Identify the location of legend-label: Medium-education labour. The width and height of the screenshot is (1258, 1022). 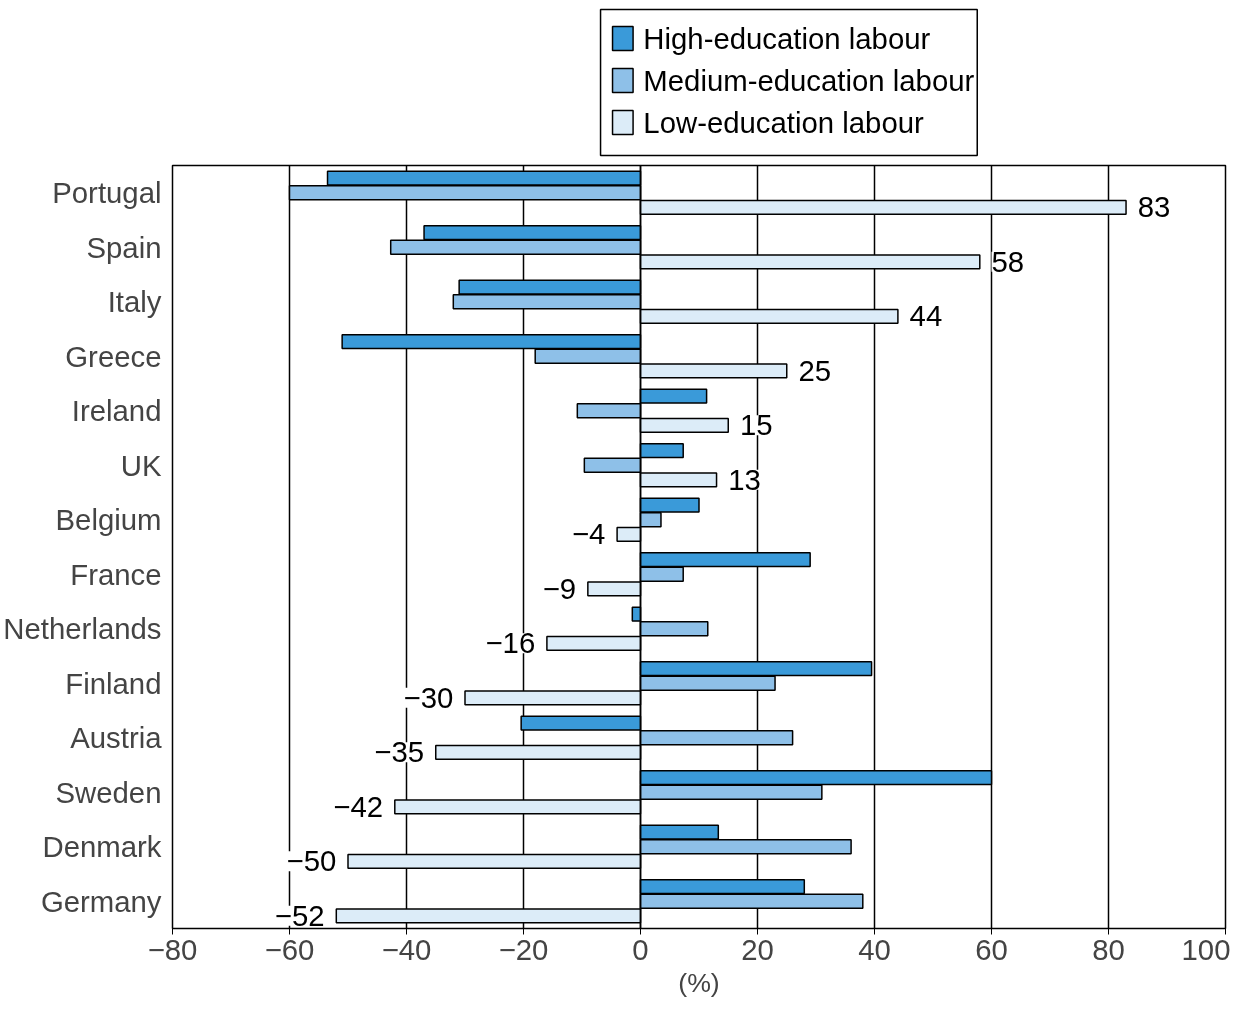
(809, 80).